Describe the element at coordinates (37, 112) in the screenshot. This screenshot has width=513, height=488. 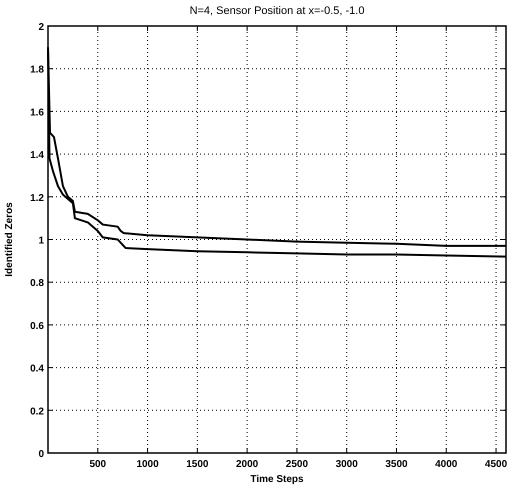
I see `y-tick-label: 1.6` at that location.